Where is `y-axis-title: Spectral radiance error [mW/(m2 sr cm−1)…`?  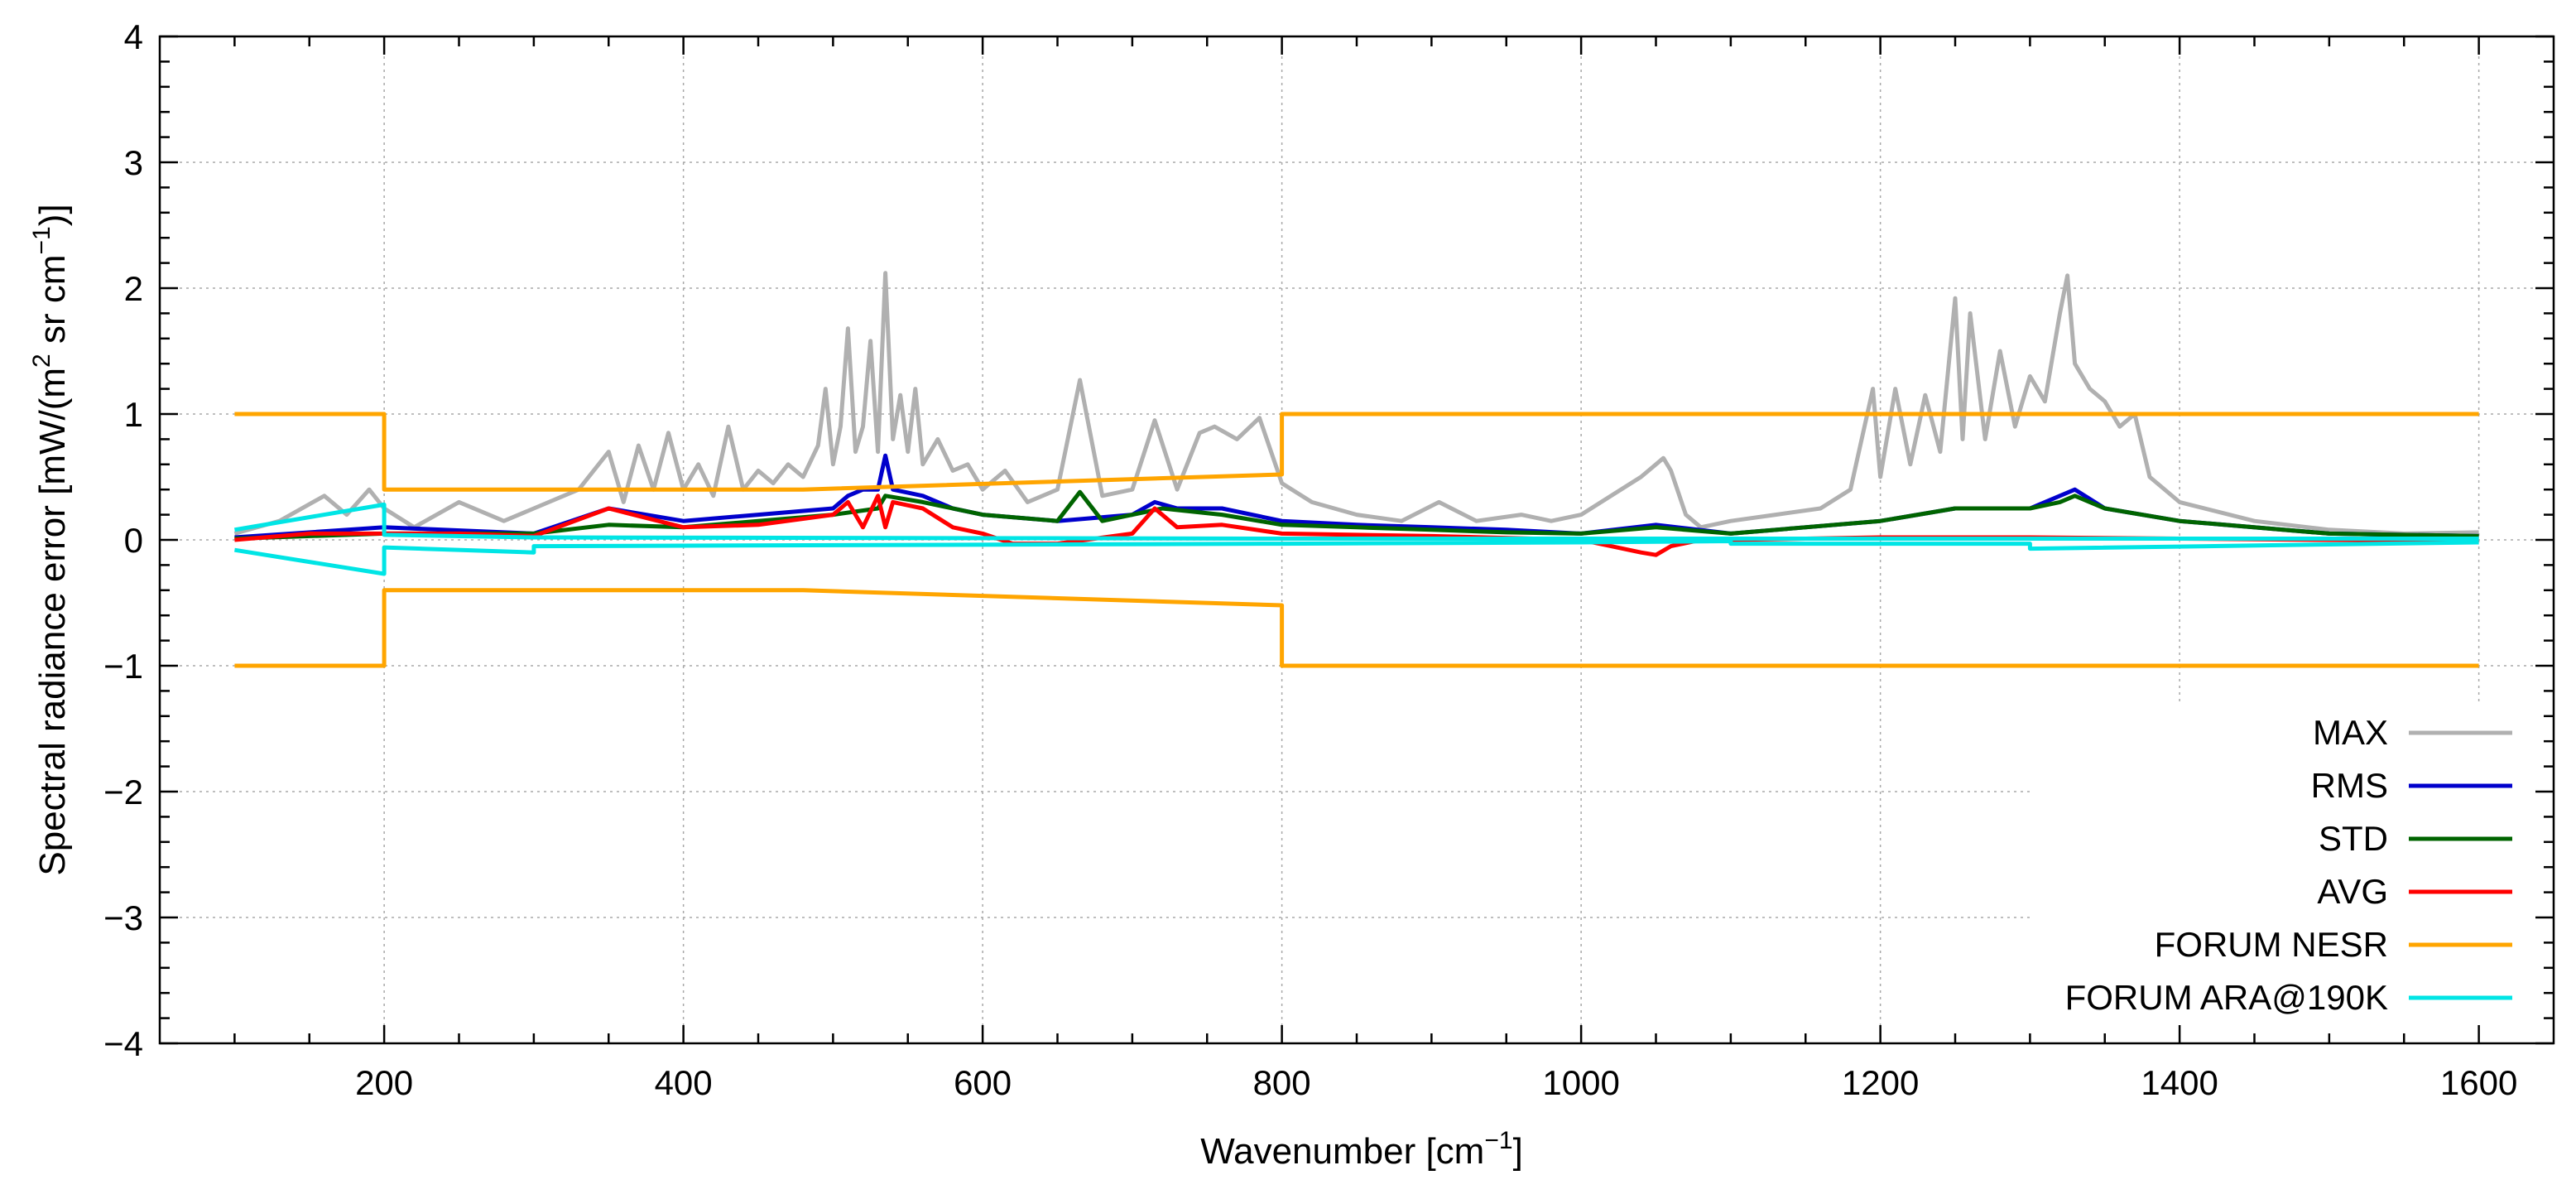
y-axis-title: Spectral radiance error [mW/(m2 sr cm−1)… is located at coordinates (50, 539).